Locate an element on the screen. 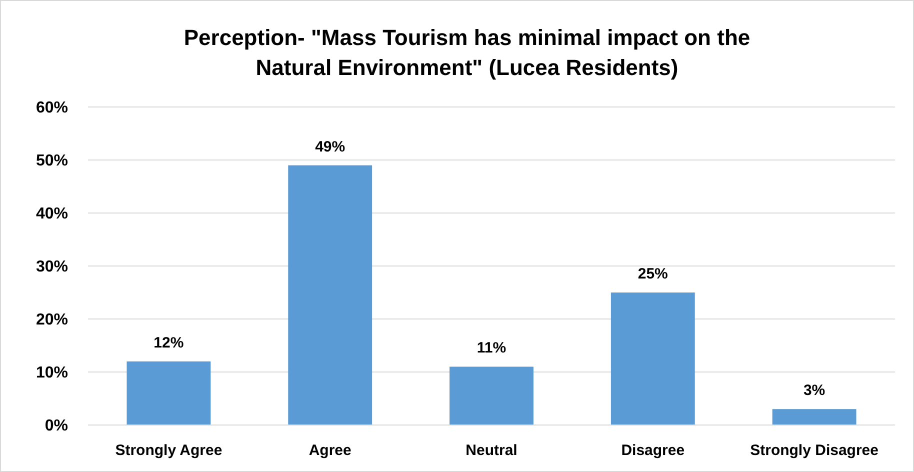  data-label: 25% is located at coordinates (653, 274).